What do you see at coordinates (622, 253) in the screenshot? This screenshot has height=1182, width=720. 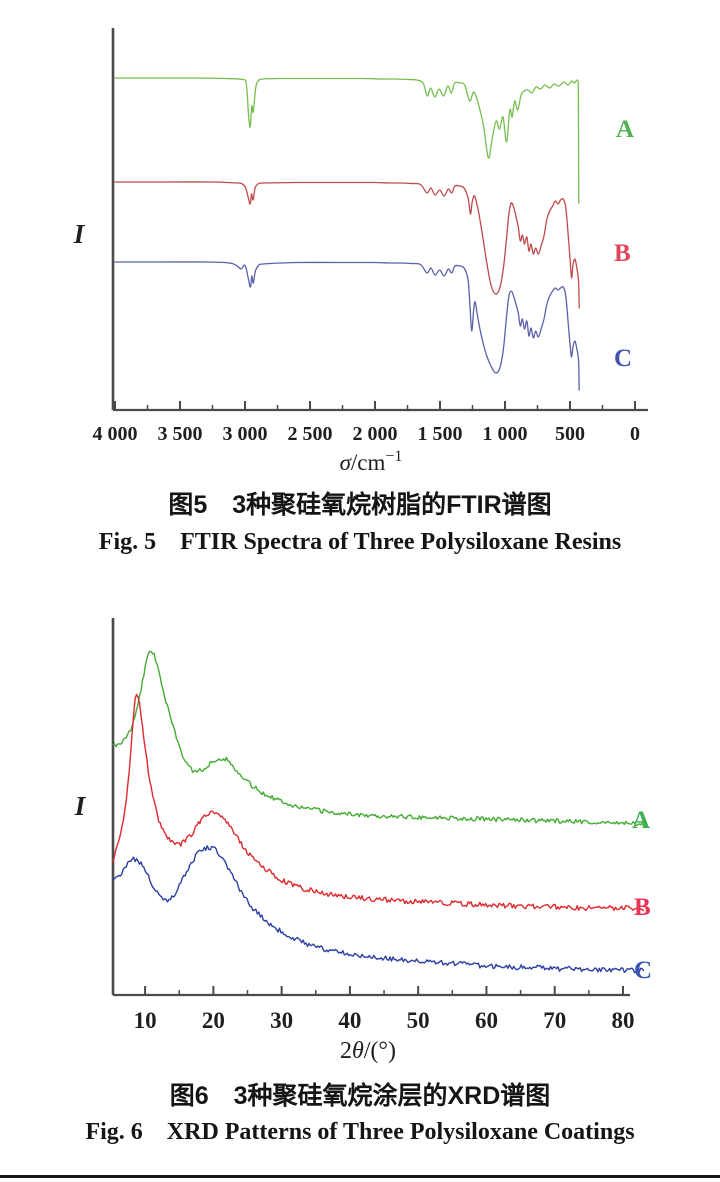 I see `fig5-series-B-label: B` at bounding box center [622, 253].